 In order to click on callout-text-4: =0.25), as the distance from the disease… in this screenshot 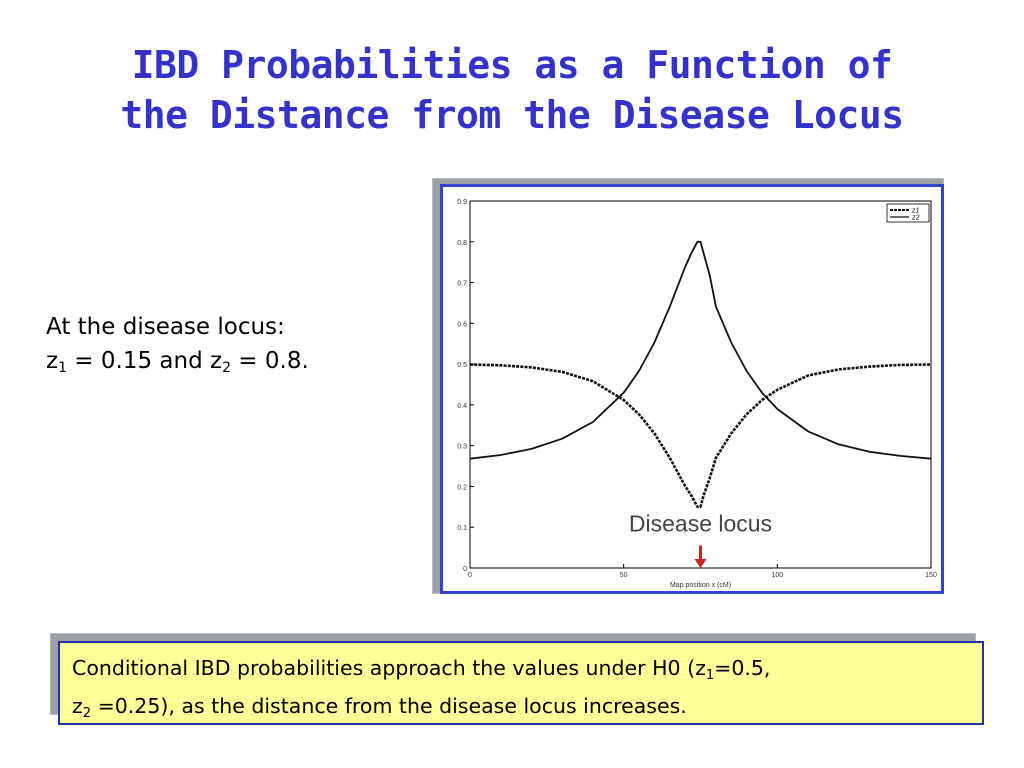, I will do `click(389, 706)`.